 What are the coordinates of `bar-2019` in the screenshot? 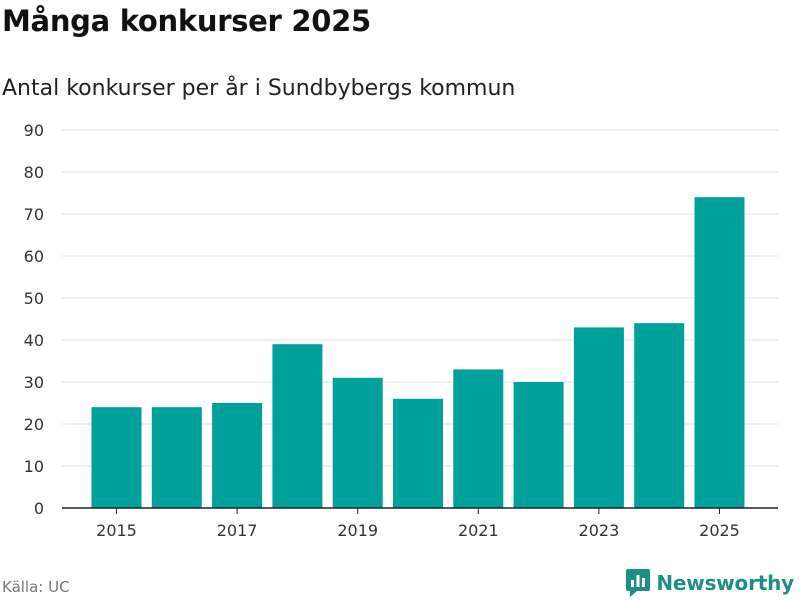 It's located at (357, 442).